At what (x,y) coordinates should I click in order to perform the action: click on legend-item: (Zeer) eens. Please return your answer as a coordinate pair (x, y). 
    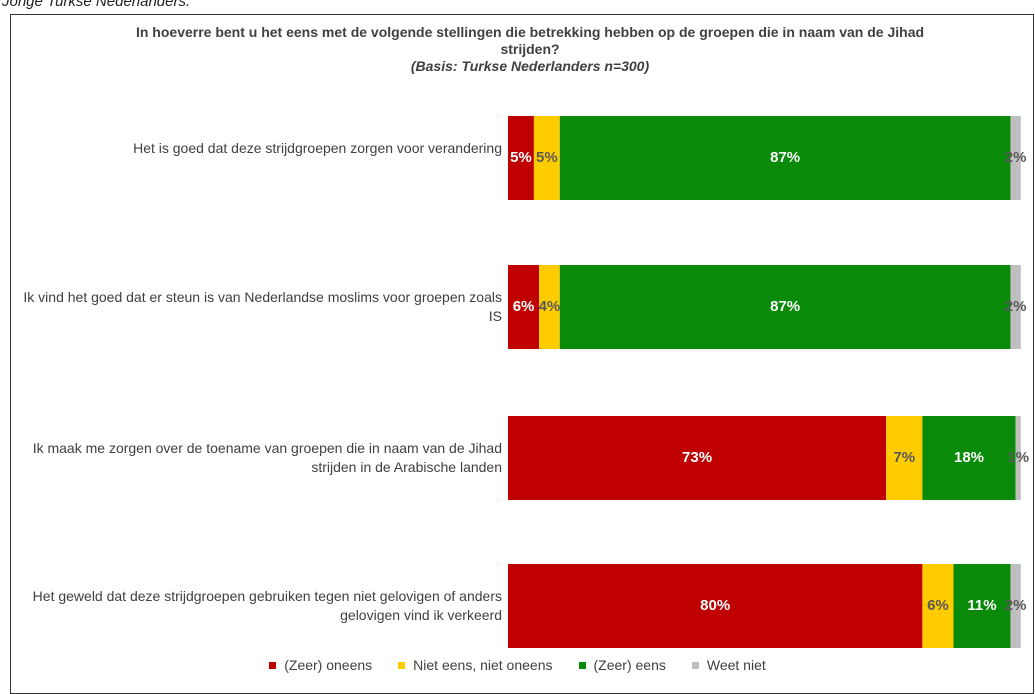
    Looking at the image, I should click on (622, 665).